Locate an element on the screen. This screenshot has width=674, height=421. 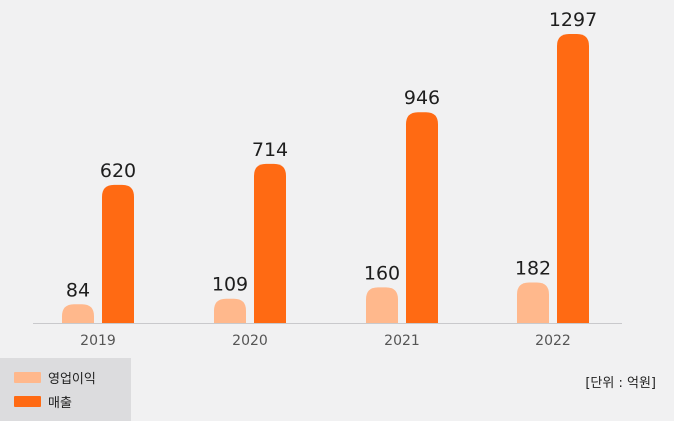
bar-revenue-2022 is located at coordinates (573, 178).